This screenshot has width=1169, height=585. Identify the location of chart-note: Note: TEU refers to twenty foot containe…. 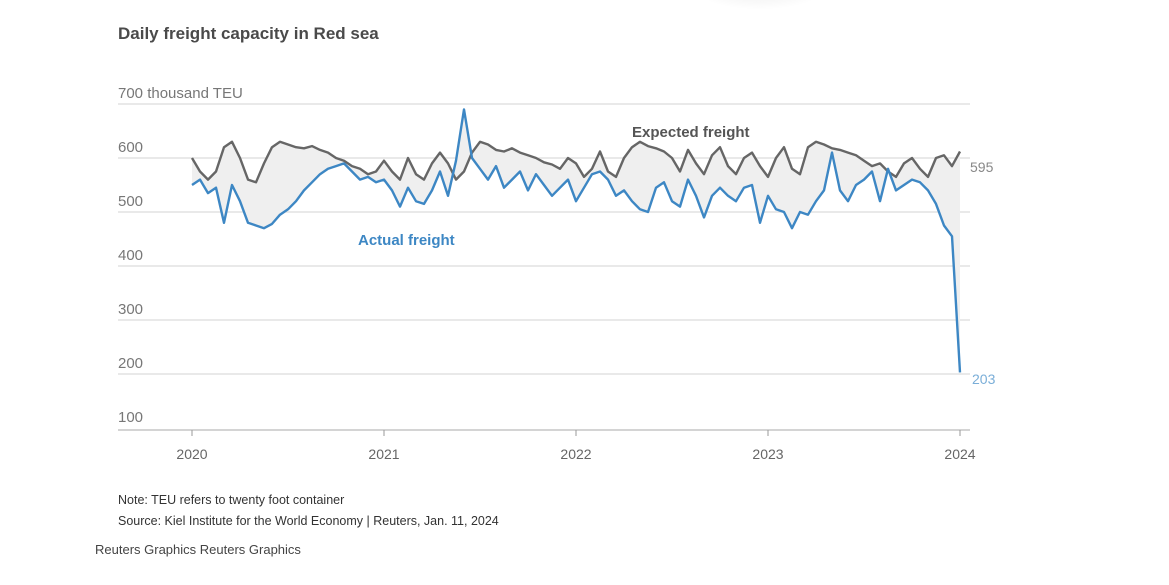
(231, 500).